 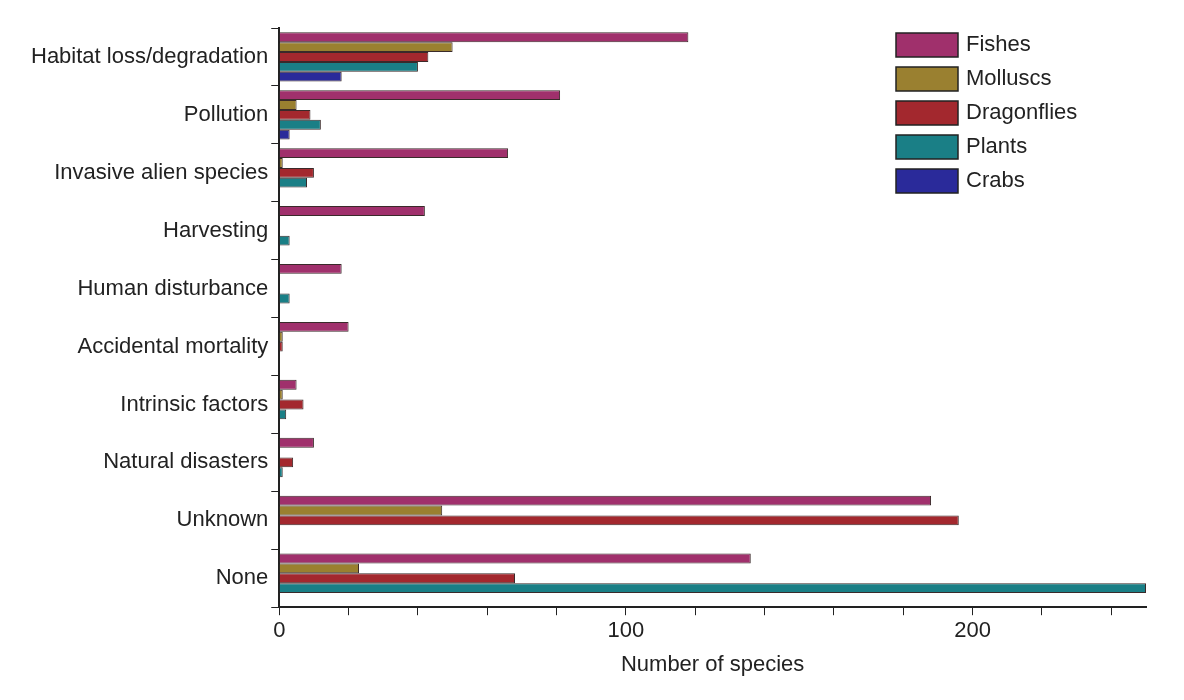 I want to click on y-tick-label: Natural disasters, so click(x=186, y=461).